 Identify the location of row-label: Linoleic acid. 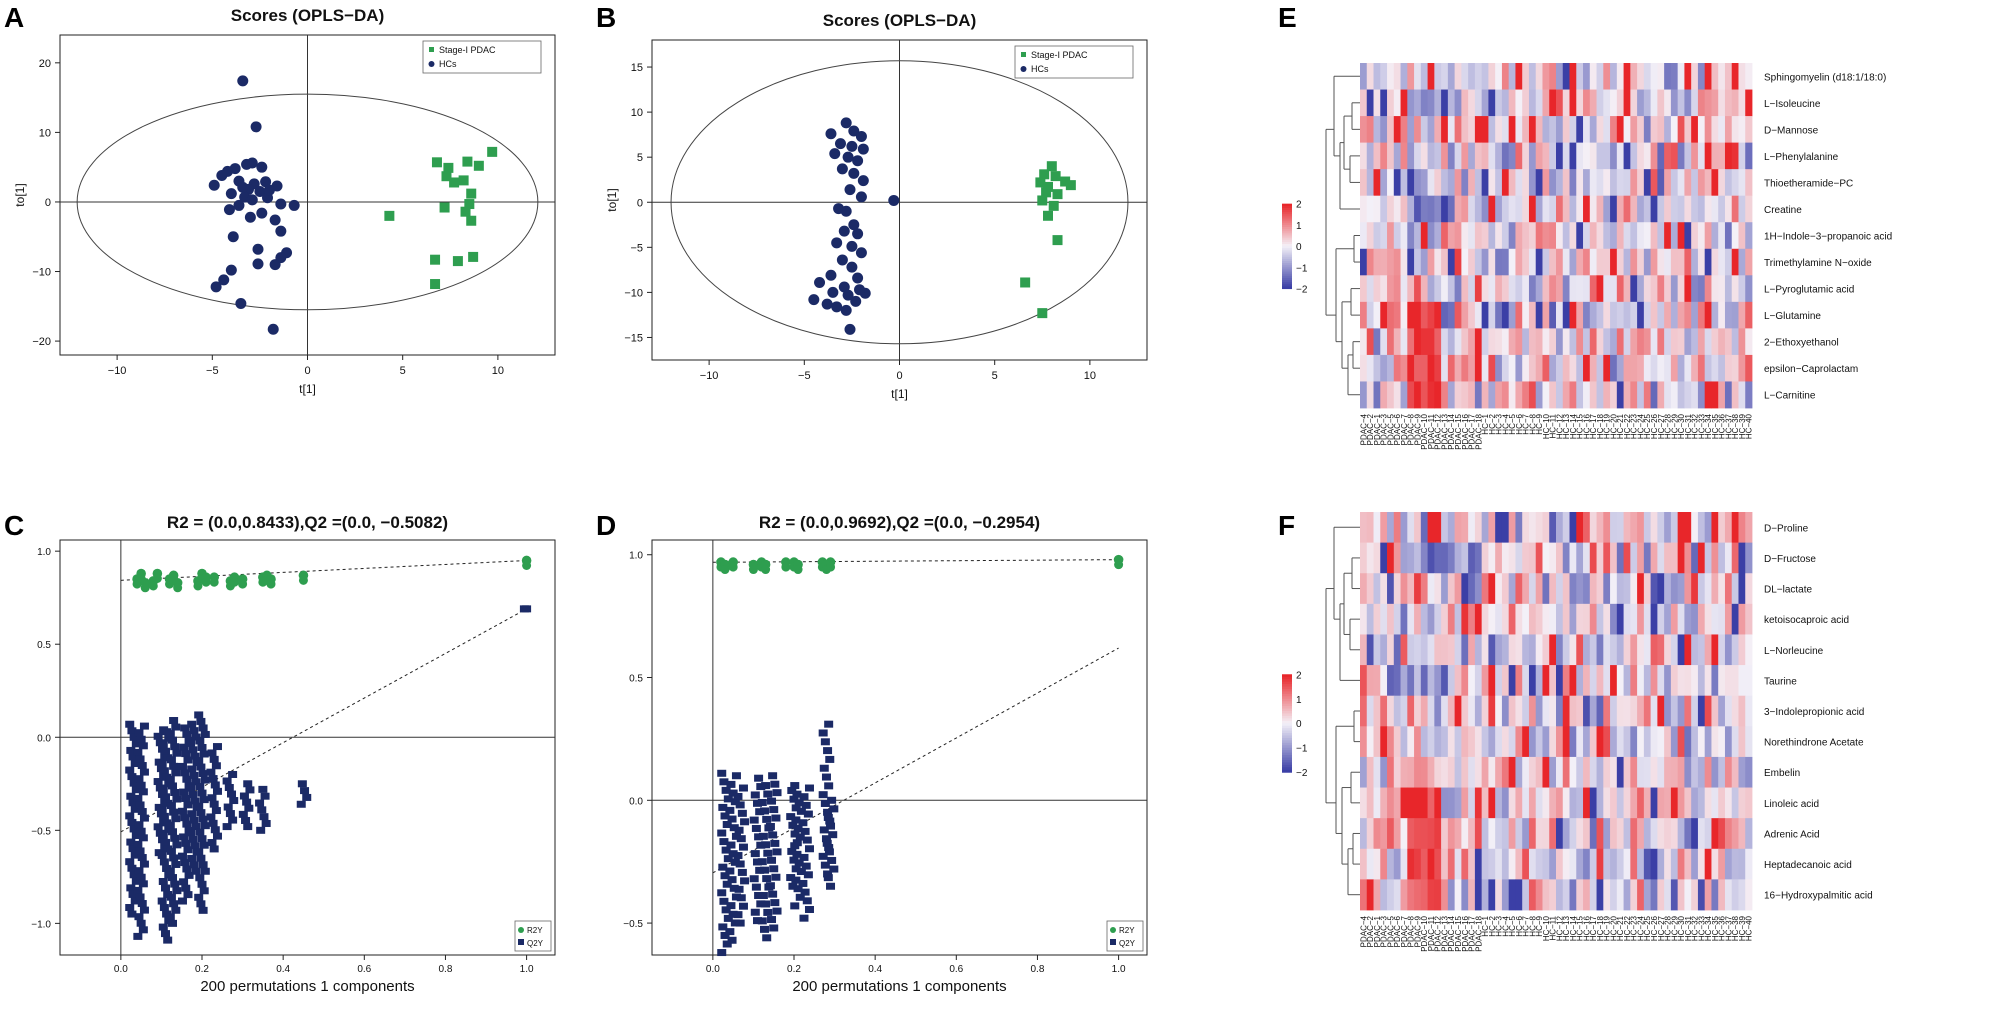
(1791, 804).